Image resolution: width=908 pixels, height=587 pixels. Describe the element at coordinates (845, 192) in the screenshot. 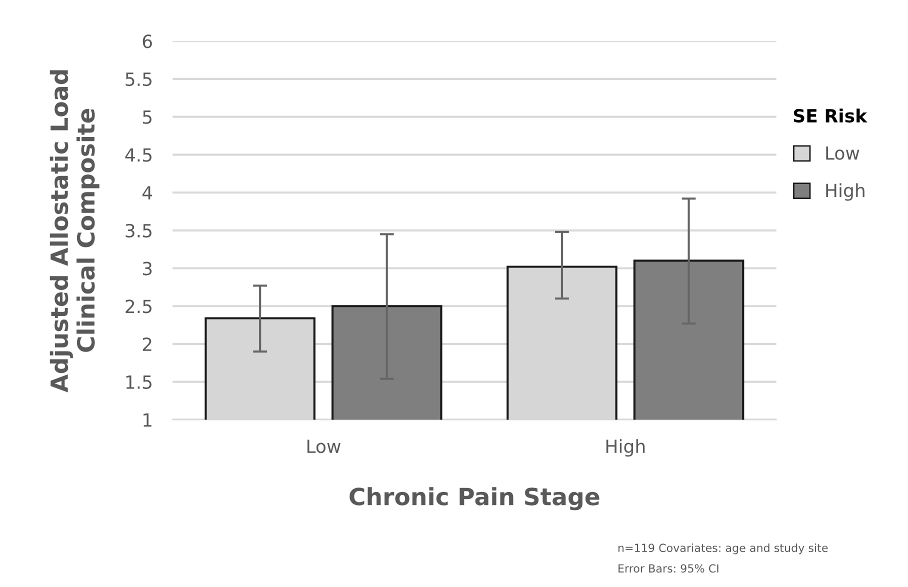

I see `legend-label: High` at that location.